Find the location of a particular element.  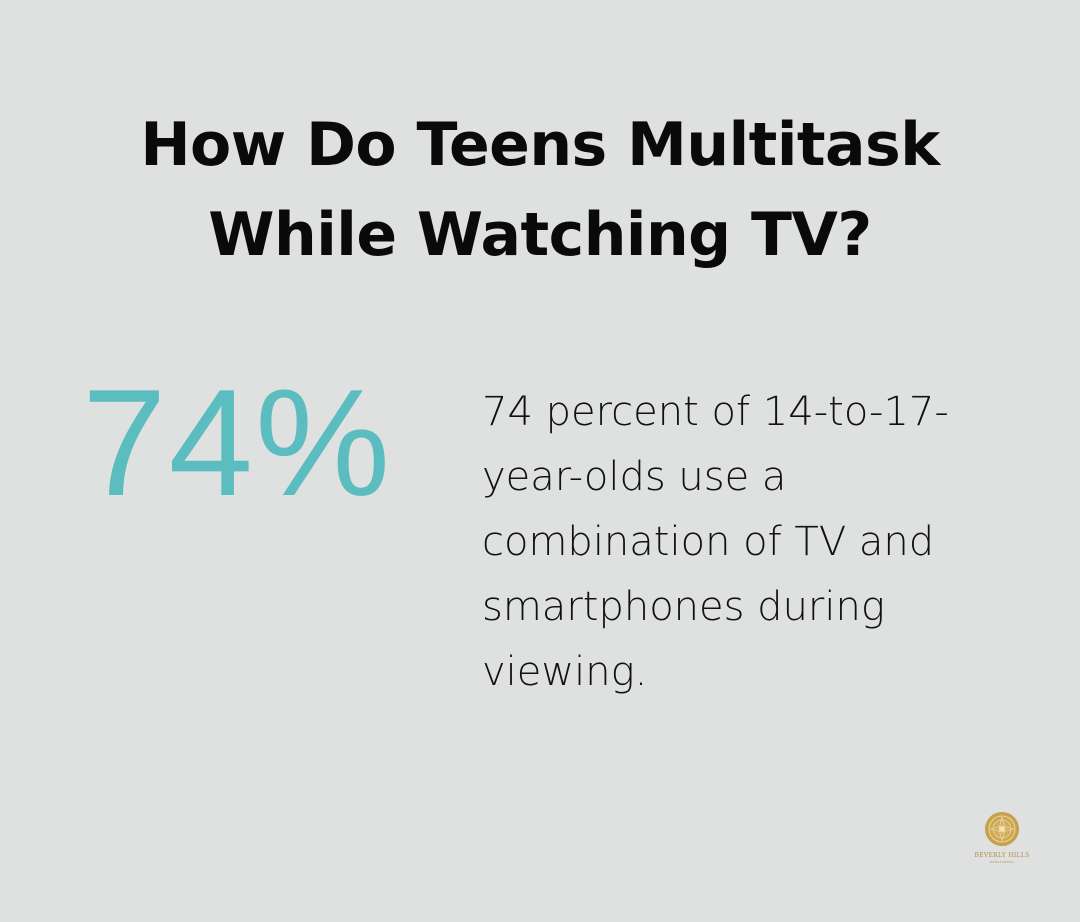

ornamental-medallion-icon is located at coordinates (1002, 829).